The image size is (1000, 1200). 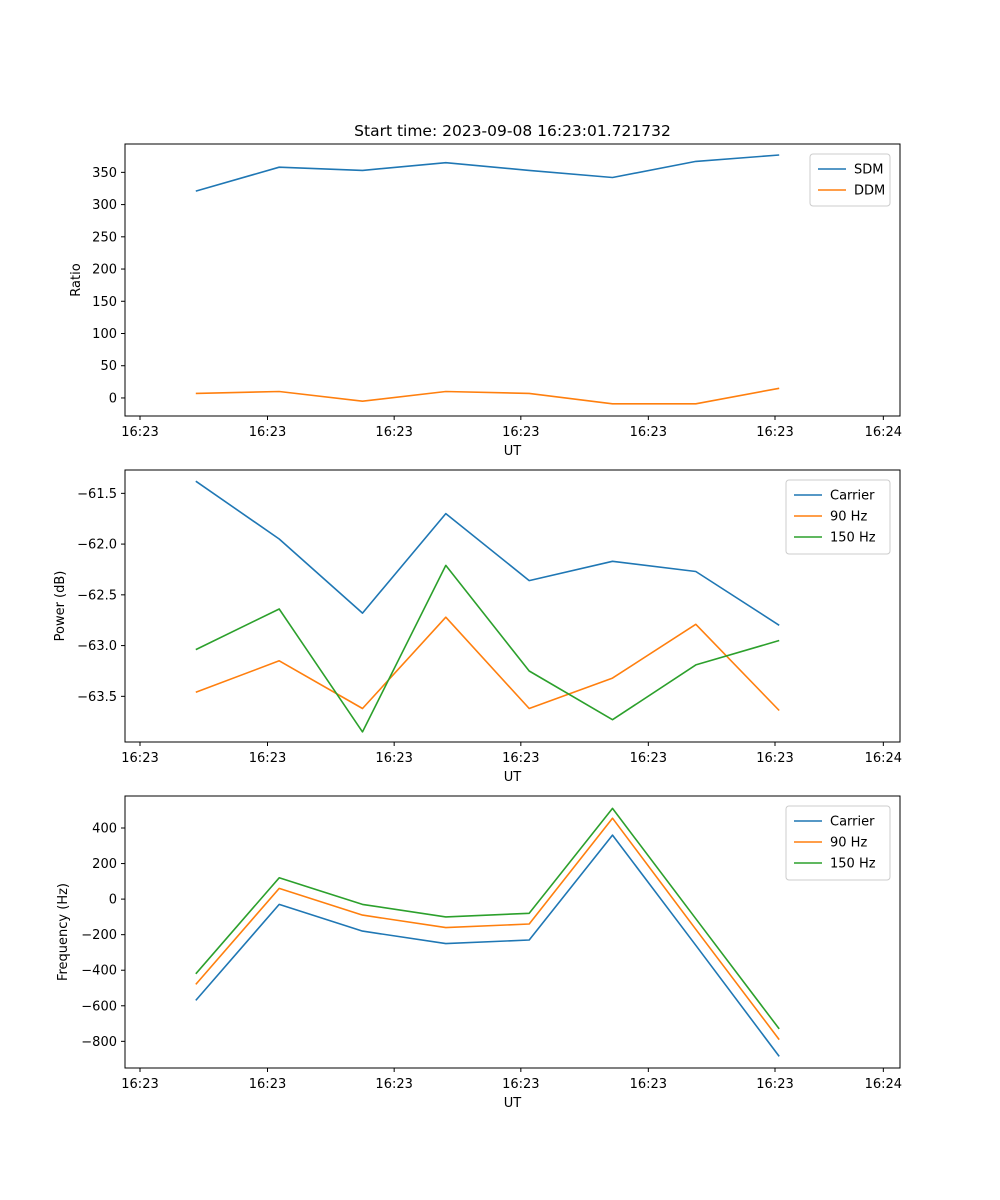 What do you see at coordinates (97, 545) in the screenshot?
I see `y-tick-label: −62.0` at bounding box center [97, 545].